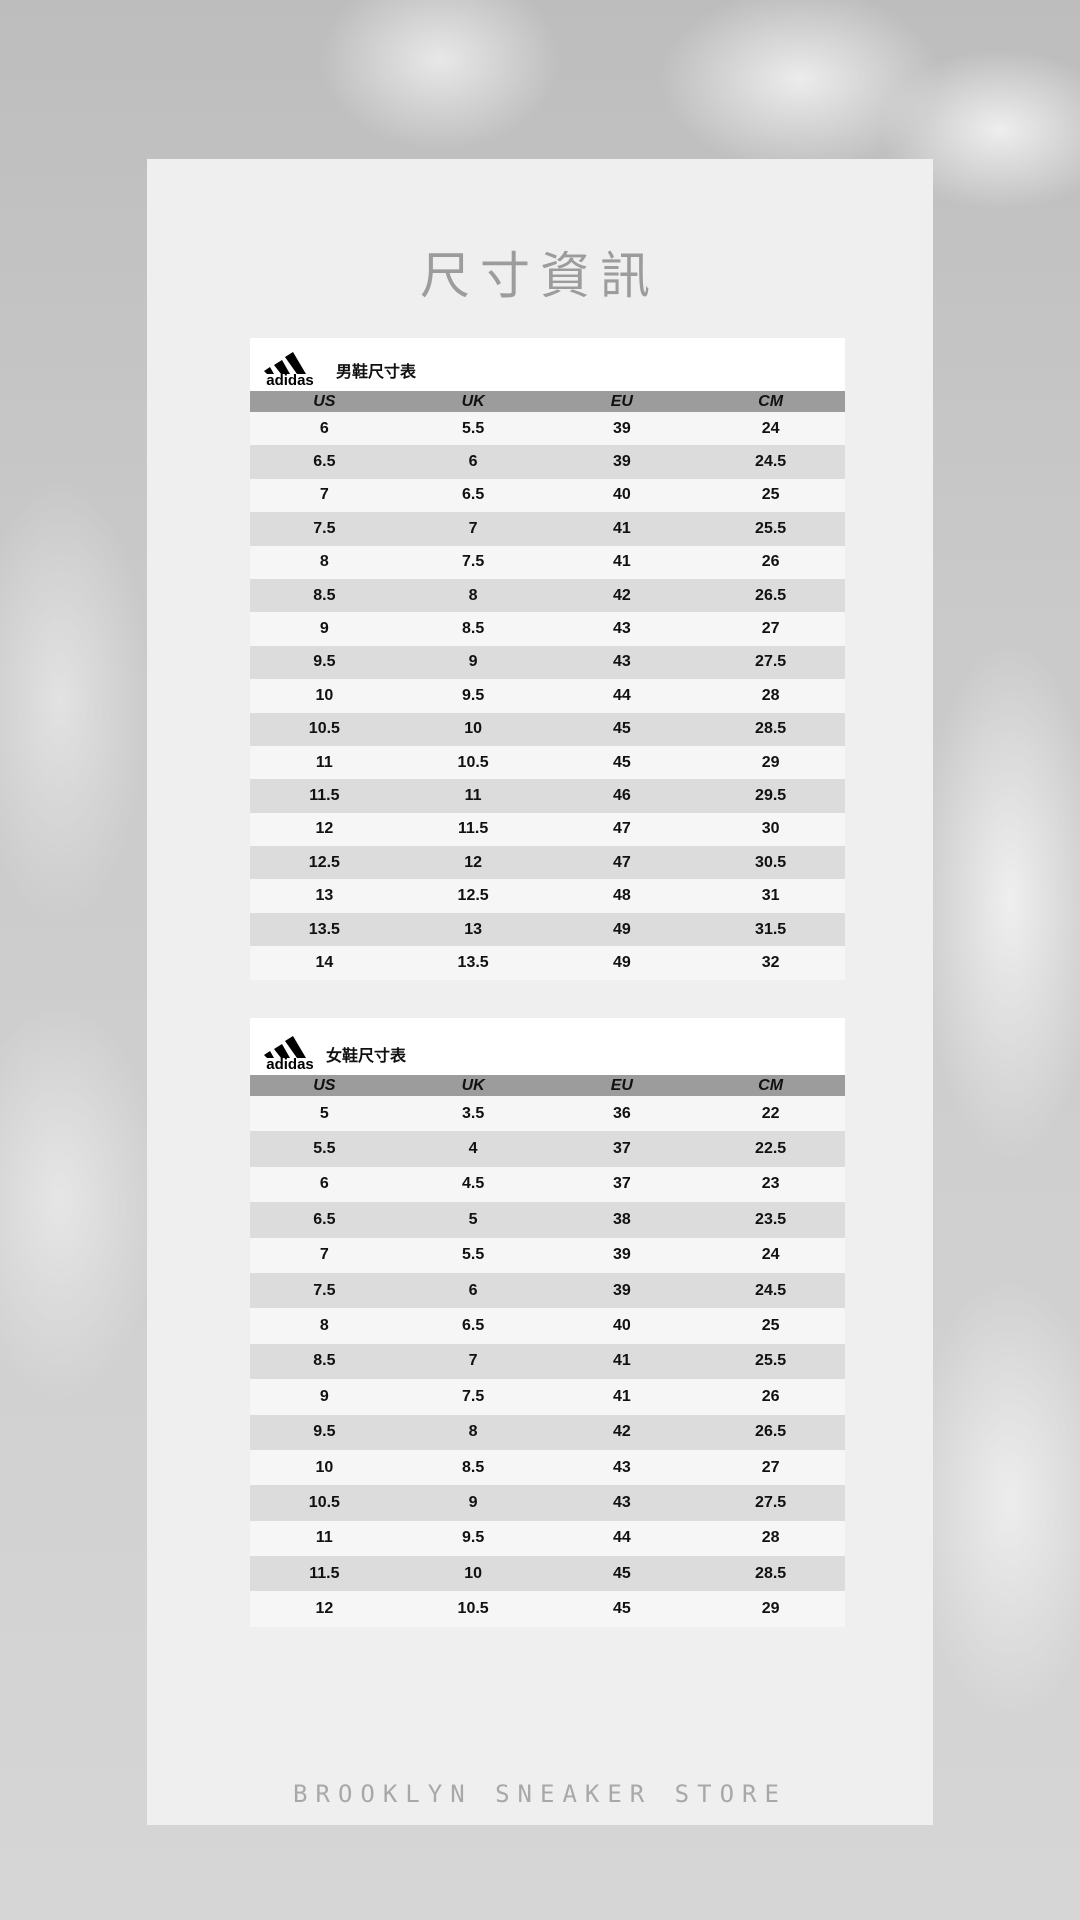 The height and width of the screenshot is (1920, 1080). What do you see at coordinates (547, 401) in the screenshot?
I see `column-header-bar: US UK EU CM` at bounding box center [547, 401].